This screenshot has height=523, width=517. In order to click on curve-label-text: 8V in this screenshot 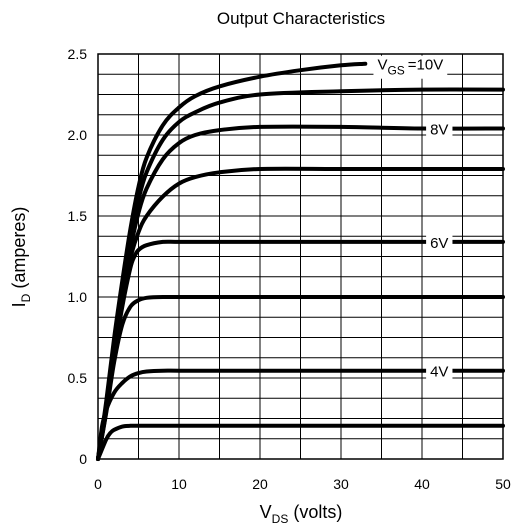, I will do `click(439, 130)`.